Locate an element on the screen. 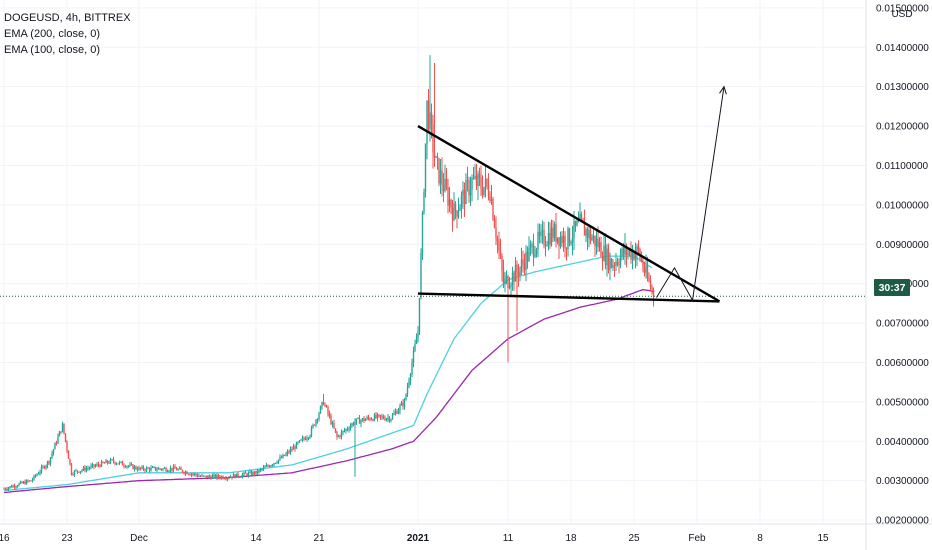  last-price-badge is located at coordinates (892, 287).